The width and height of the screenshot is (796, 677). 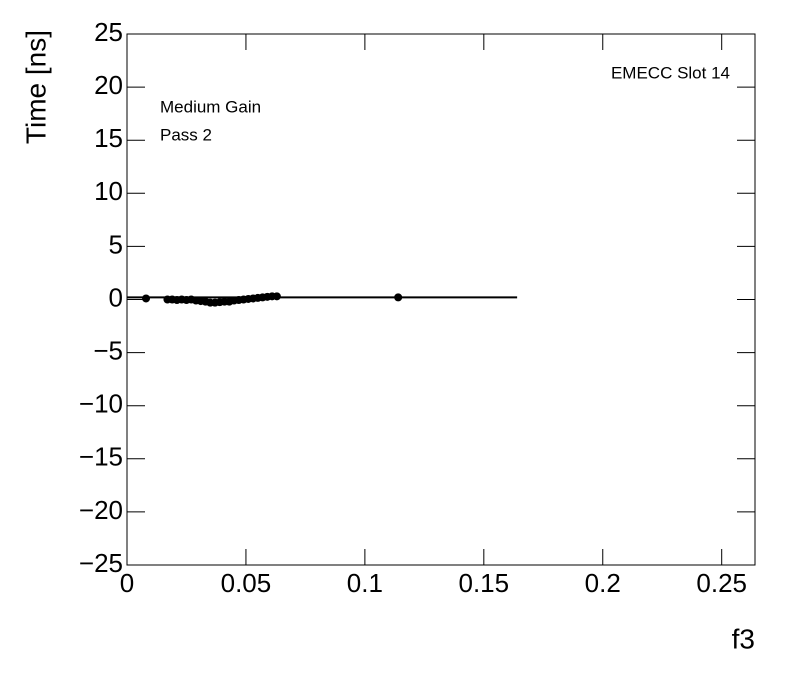 I want to click on y-tick-label: 0, so click(x=116, y=297).